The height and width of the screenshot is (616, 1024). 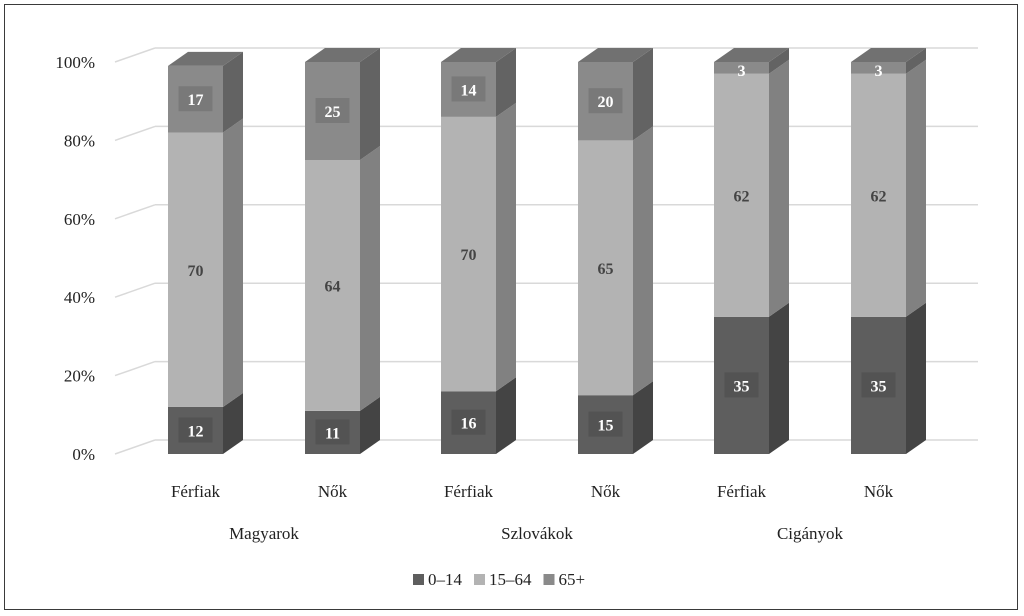 I want to click on legend-label: 65+, so click(x=572, y=579).